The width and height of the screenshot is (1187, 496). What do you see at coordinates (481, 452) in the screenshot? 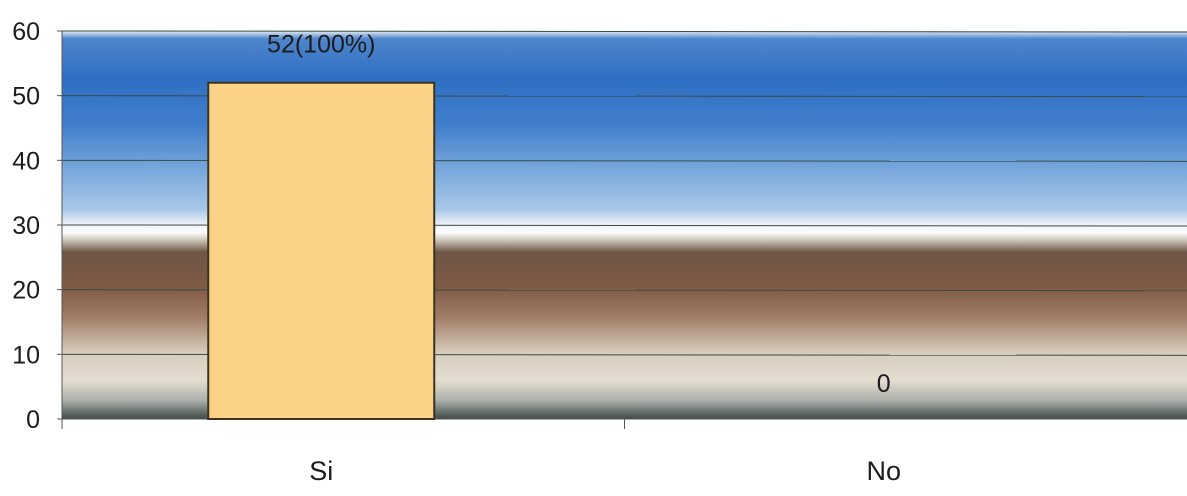
I see `x-axis-tick-labels: Si No` at bounding box center [481, 452].